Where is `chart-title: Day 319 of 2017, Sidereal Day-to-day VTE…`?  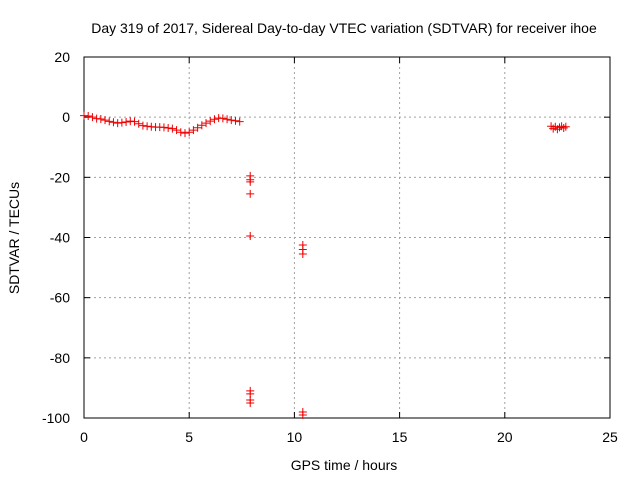 chart-title: Day 319 of 2017, Sidereal Day-to-day VTE… is located at coordinates (344, 28).